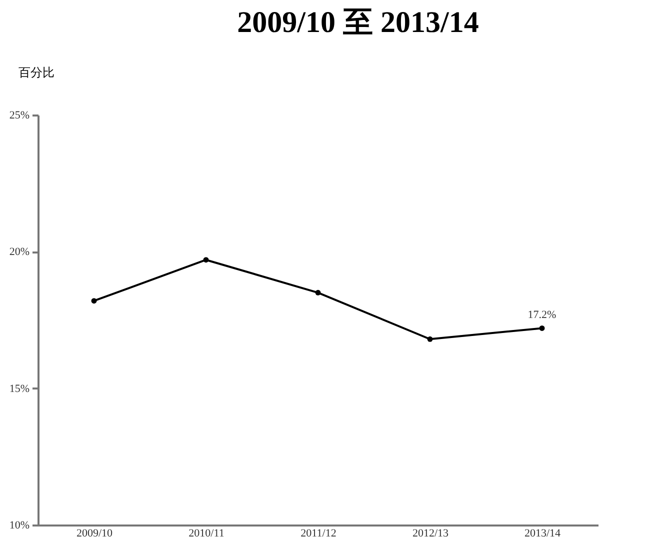  What do you see at coordinates (19, 252) in the screenshot?
I see `y-tick-label: 20%` at bounding box center [19, 252].